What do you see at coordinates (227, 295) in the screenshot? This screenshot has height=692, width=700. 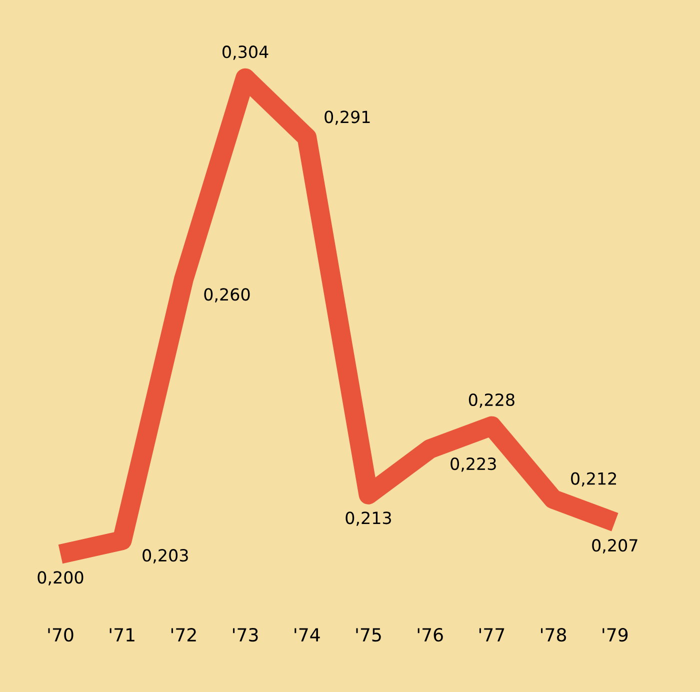 I see `data-label: 0,260` at bounding box center [227, 295].